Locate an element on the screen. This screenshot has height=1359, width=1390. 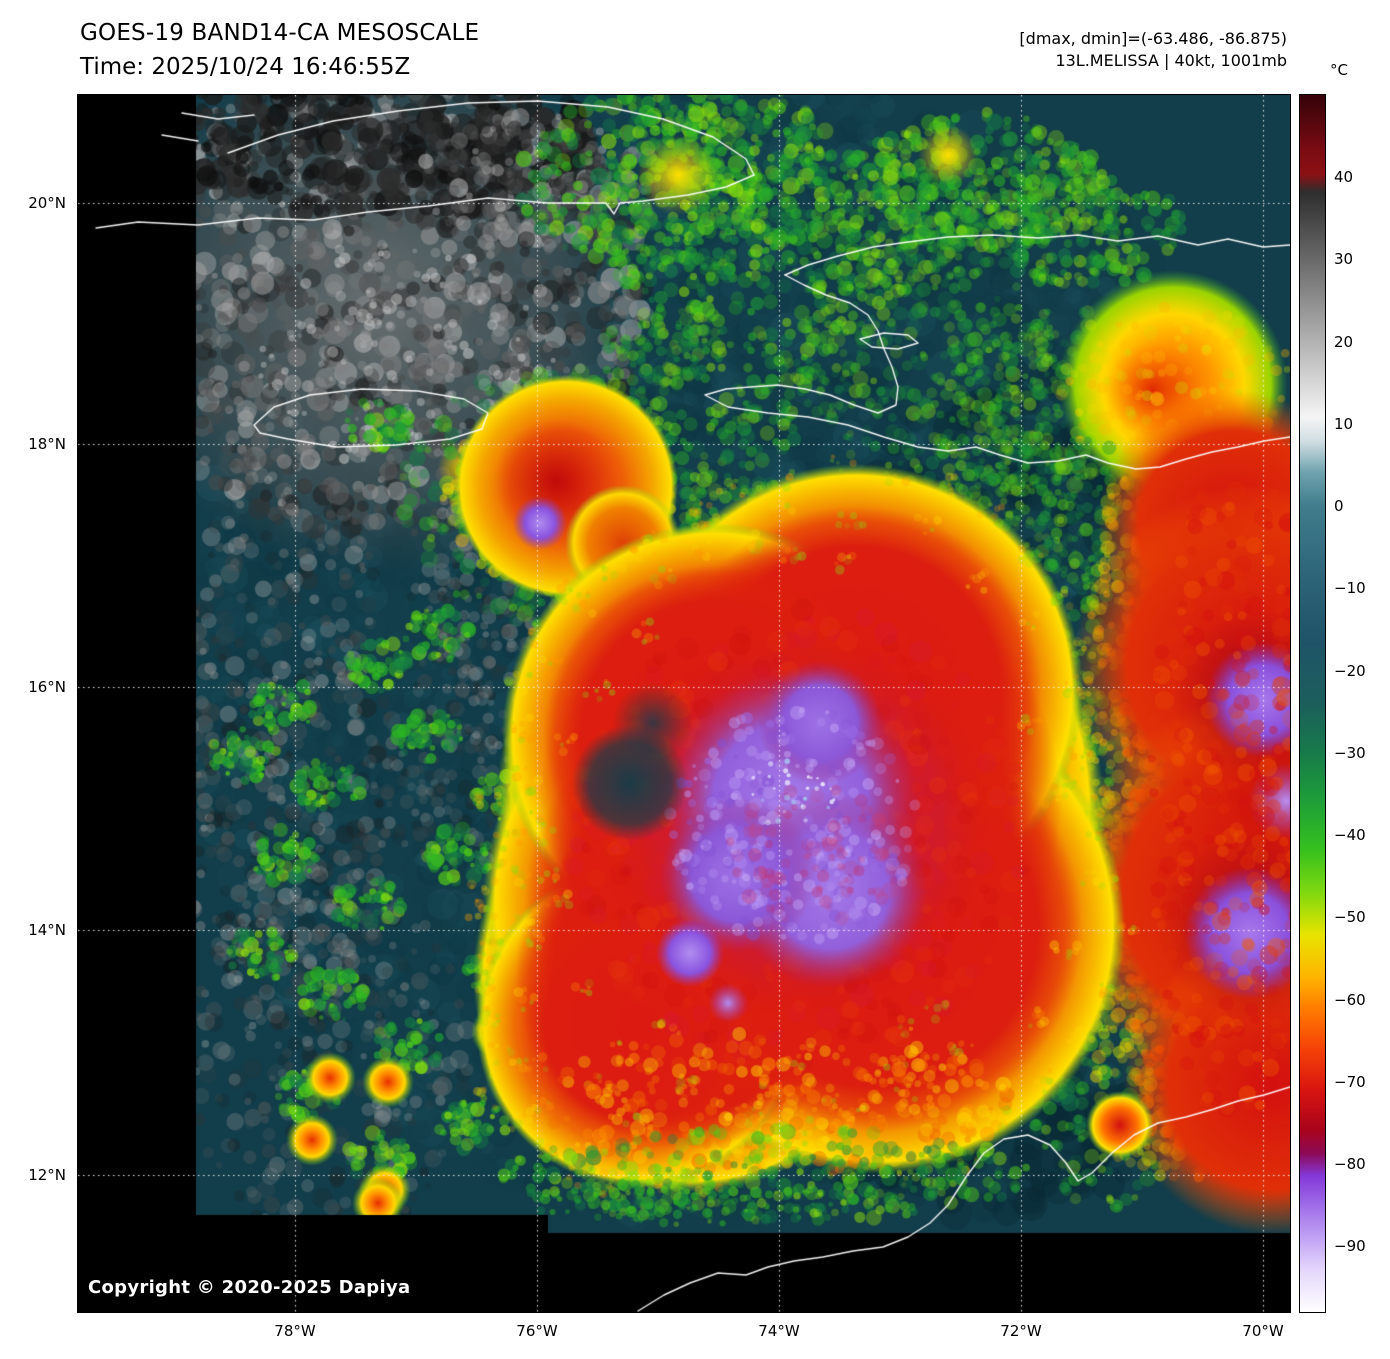
storm-info: 13L.MELISSA | 40kt, 1001mb is located at coordinates (1171, 60).